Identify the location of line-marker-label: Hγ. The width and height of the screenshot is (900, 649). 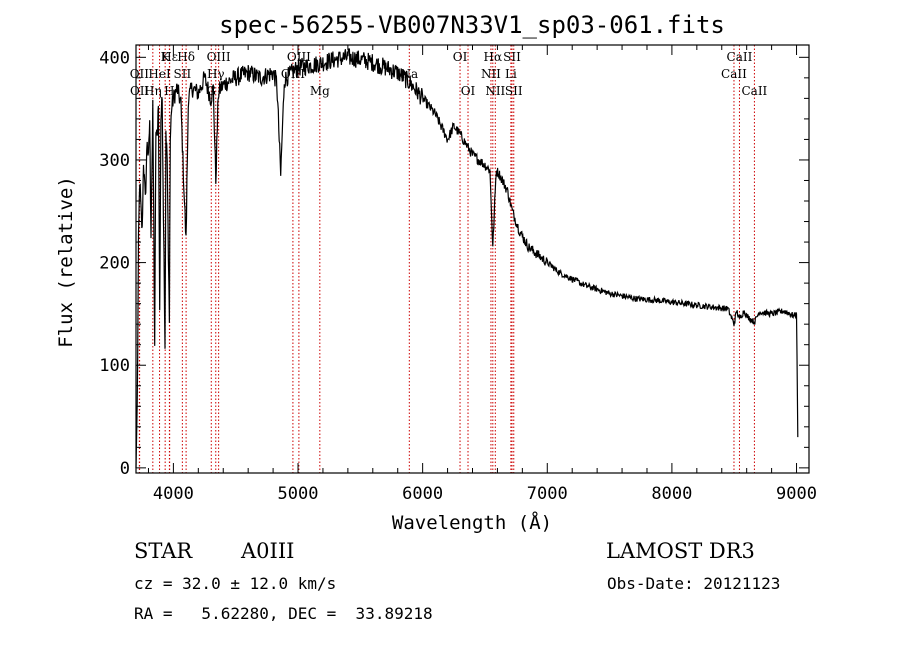
(216, 74).